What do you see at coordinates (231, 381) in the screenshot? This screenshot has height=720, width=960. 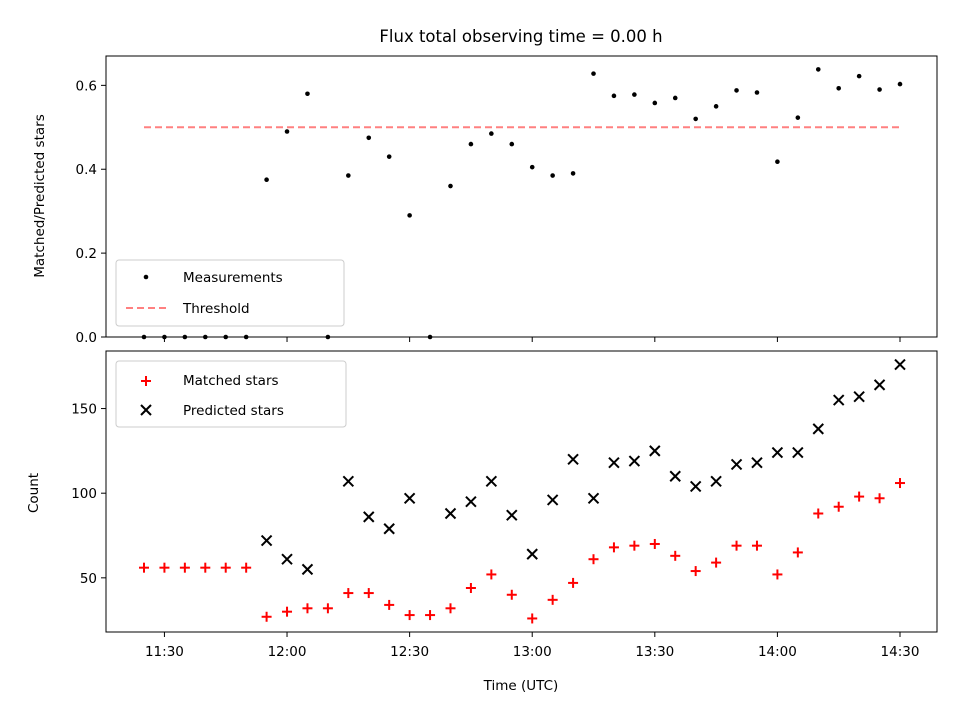 I see `legend-matched-label: Matched stars` at bounding box center [231, 381].